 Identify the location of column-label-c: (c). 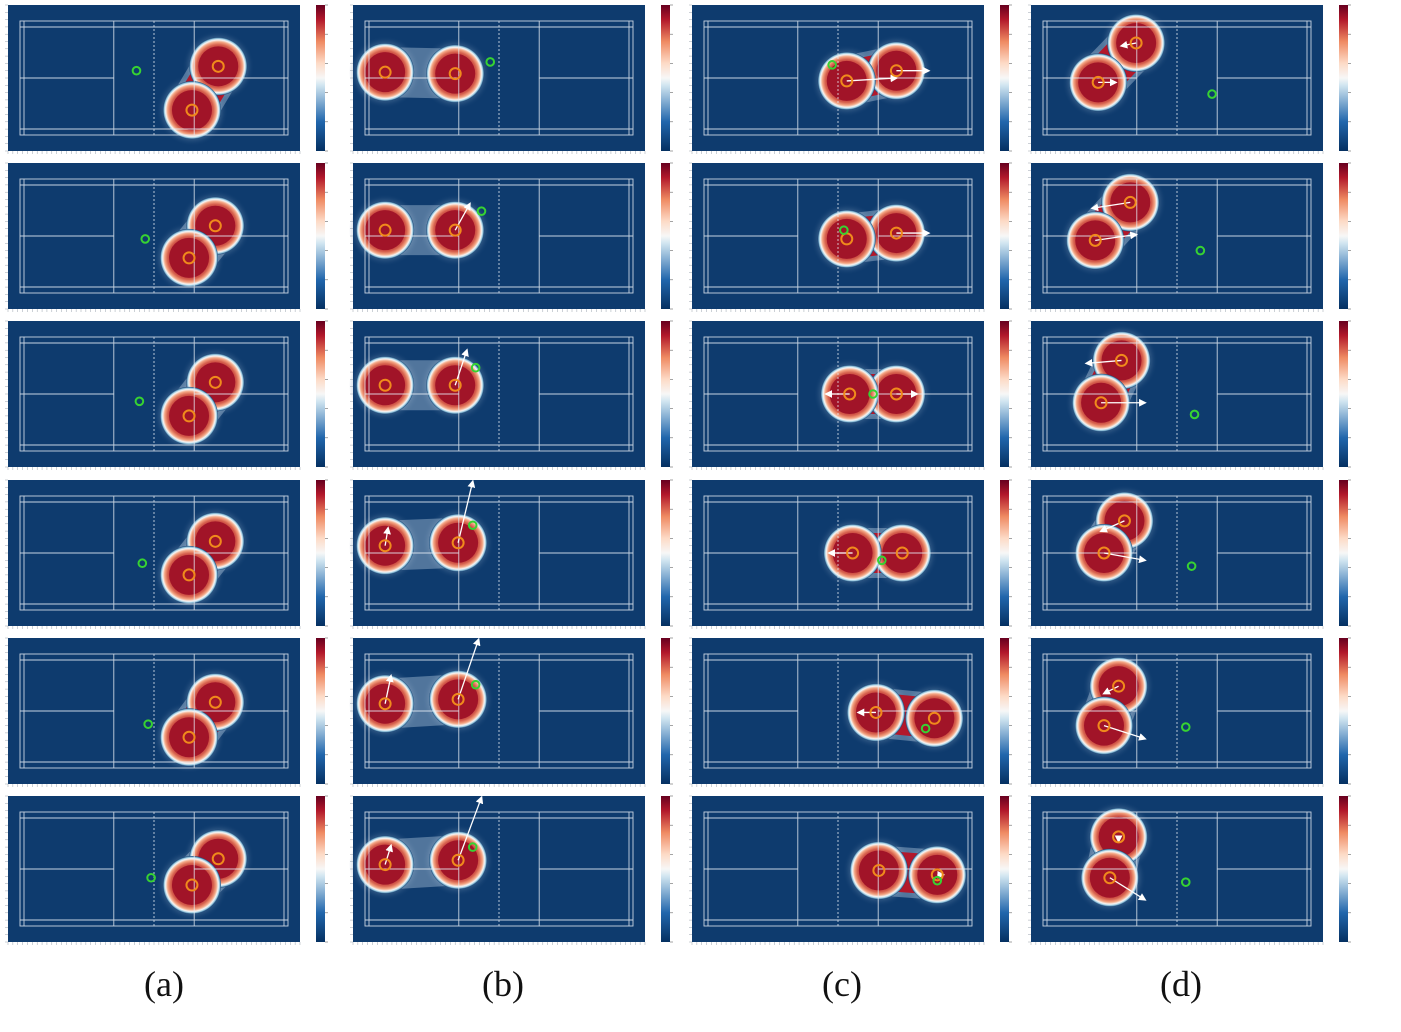
(842, 984).